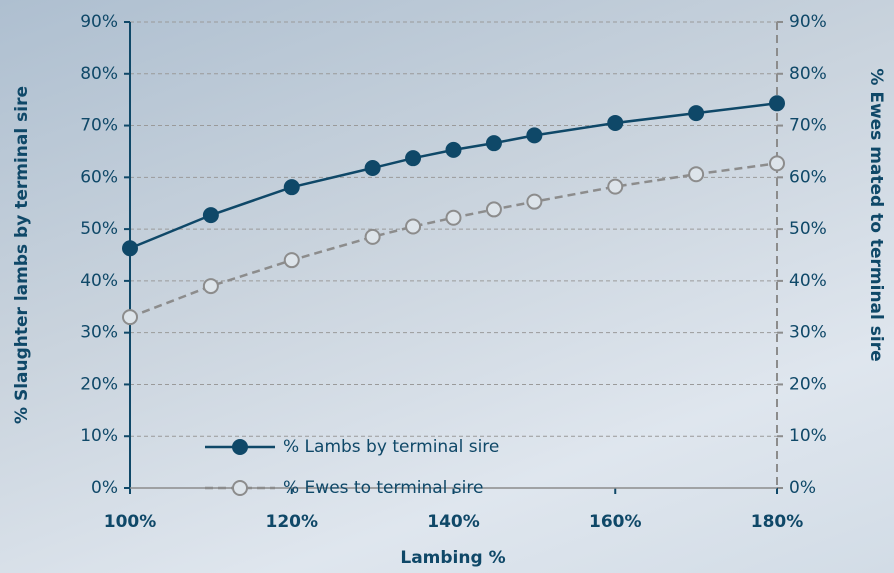  I want to click on y2-tick-label: 60%, so click(808, 177).